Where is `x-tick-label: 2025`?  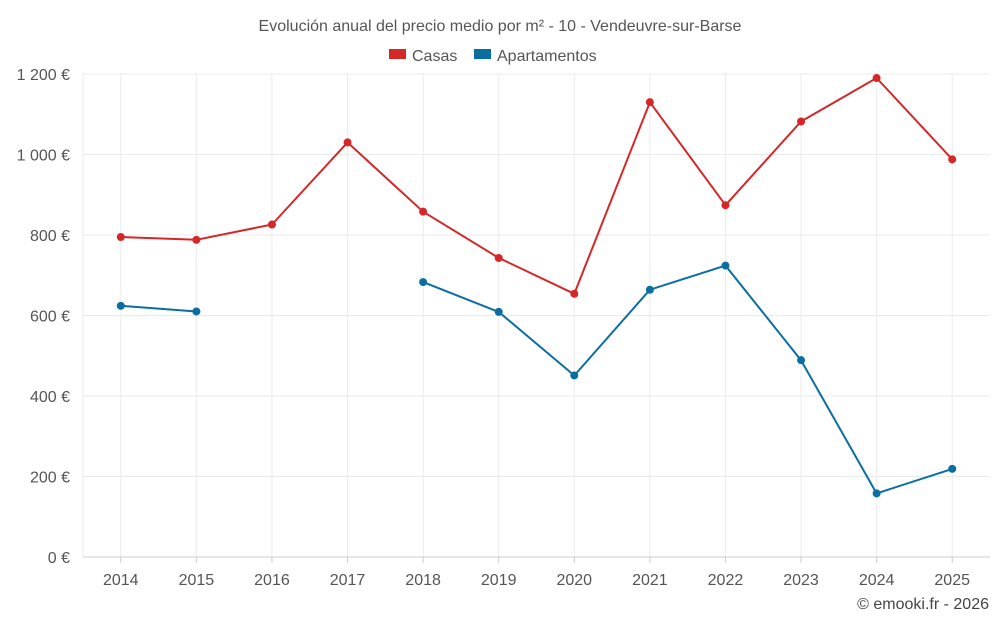 x-tick-label: 2025 is located at coordinates (952, 580).